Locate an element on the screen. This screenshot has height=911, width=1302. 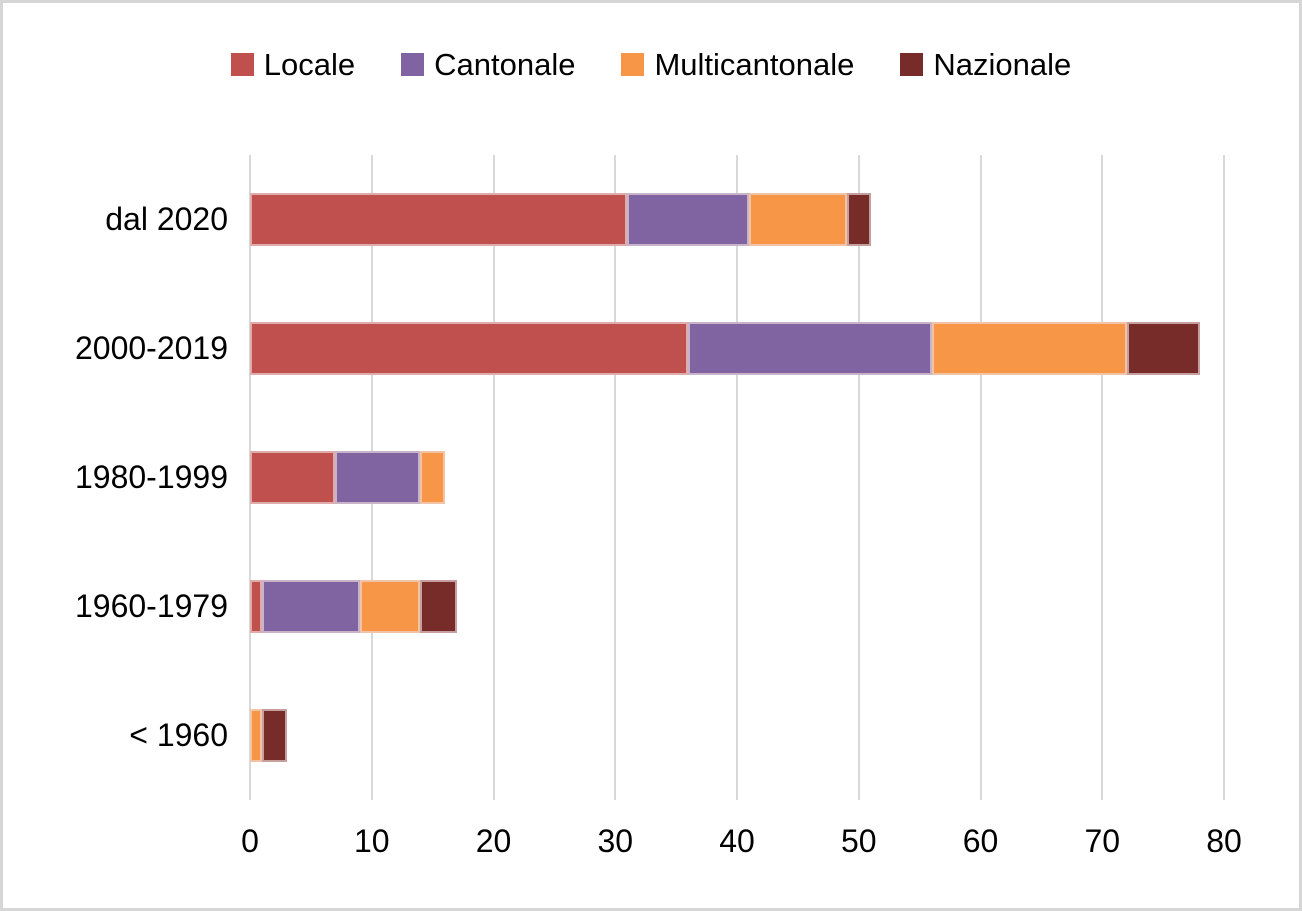
chart-legend: Locale Cantonale Multicantonale Nazionale is located at coordinates (651, 64).